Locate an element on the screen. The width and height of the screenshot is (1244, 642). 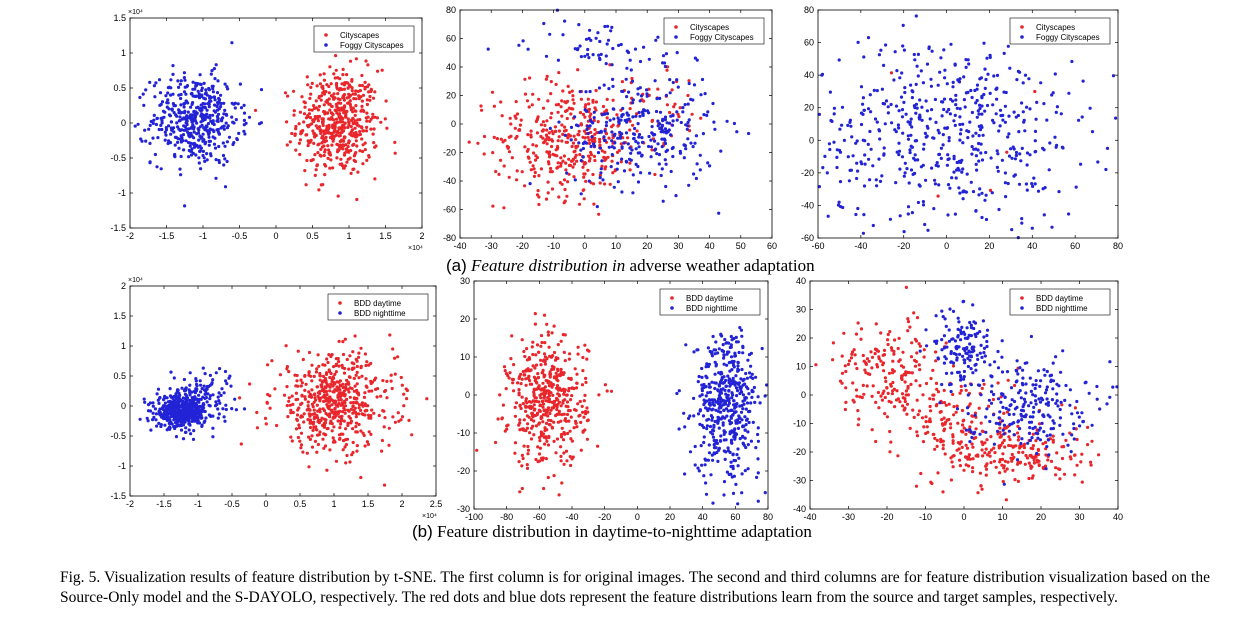
x-tick-label: 2 is located at coordinates (401, 504).